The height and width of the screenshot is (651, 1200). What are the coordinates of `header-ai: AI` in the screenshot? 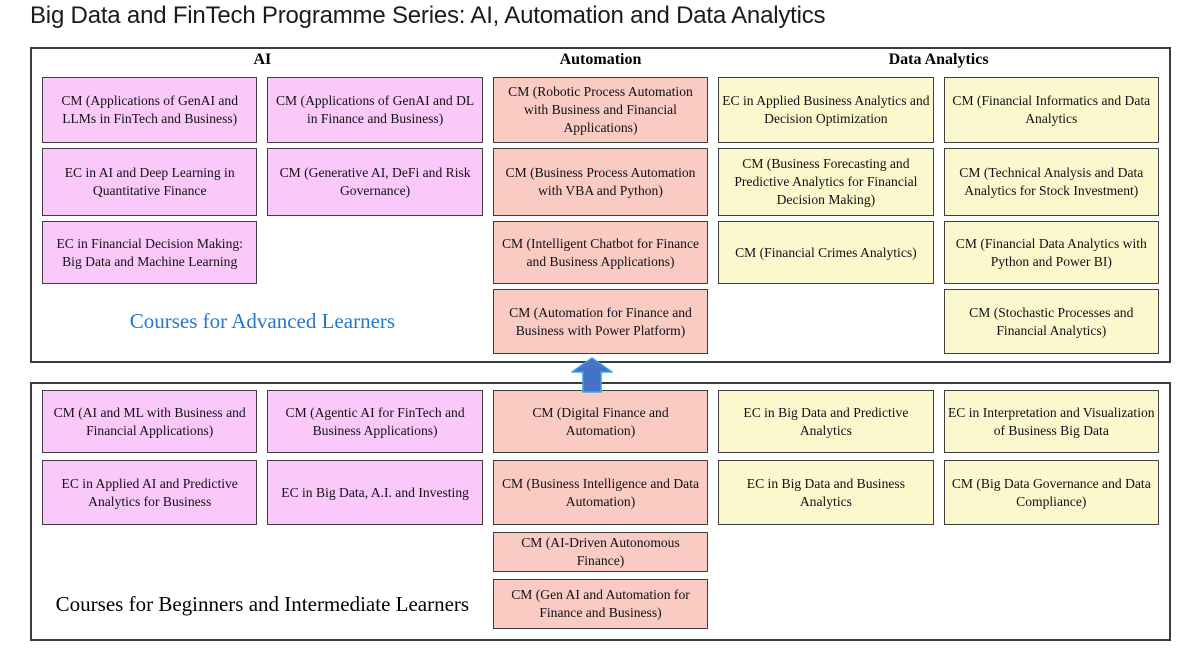 It's located at (262, 59).